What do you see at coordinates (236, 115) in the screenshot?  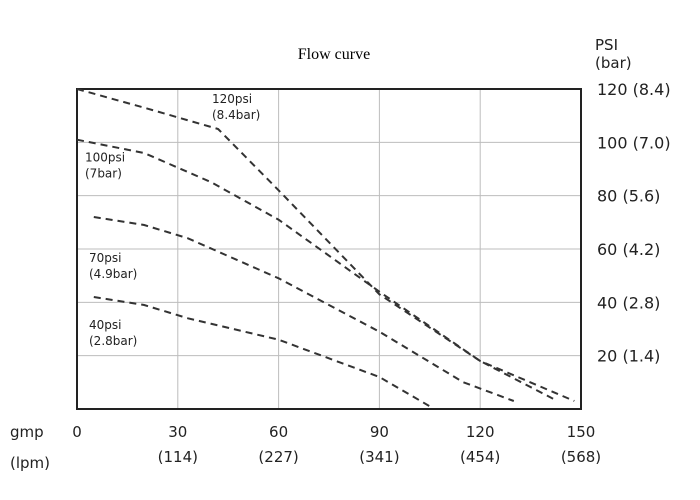 I see `curve-sublabel-120psi: (8.4bar)` at bounding box center [236, 115].